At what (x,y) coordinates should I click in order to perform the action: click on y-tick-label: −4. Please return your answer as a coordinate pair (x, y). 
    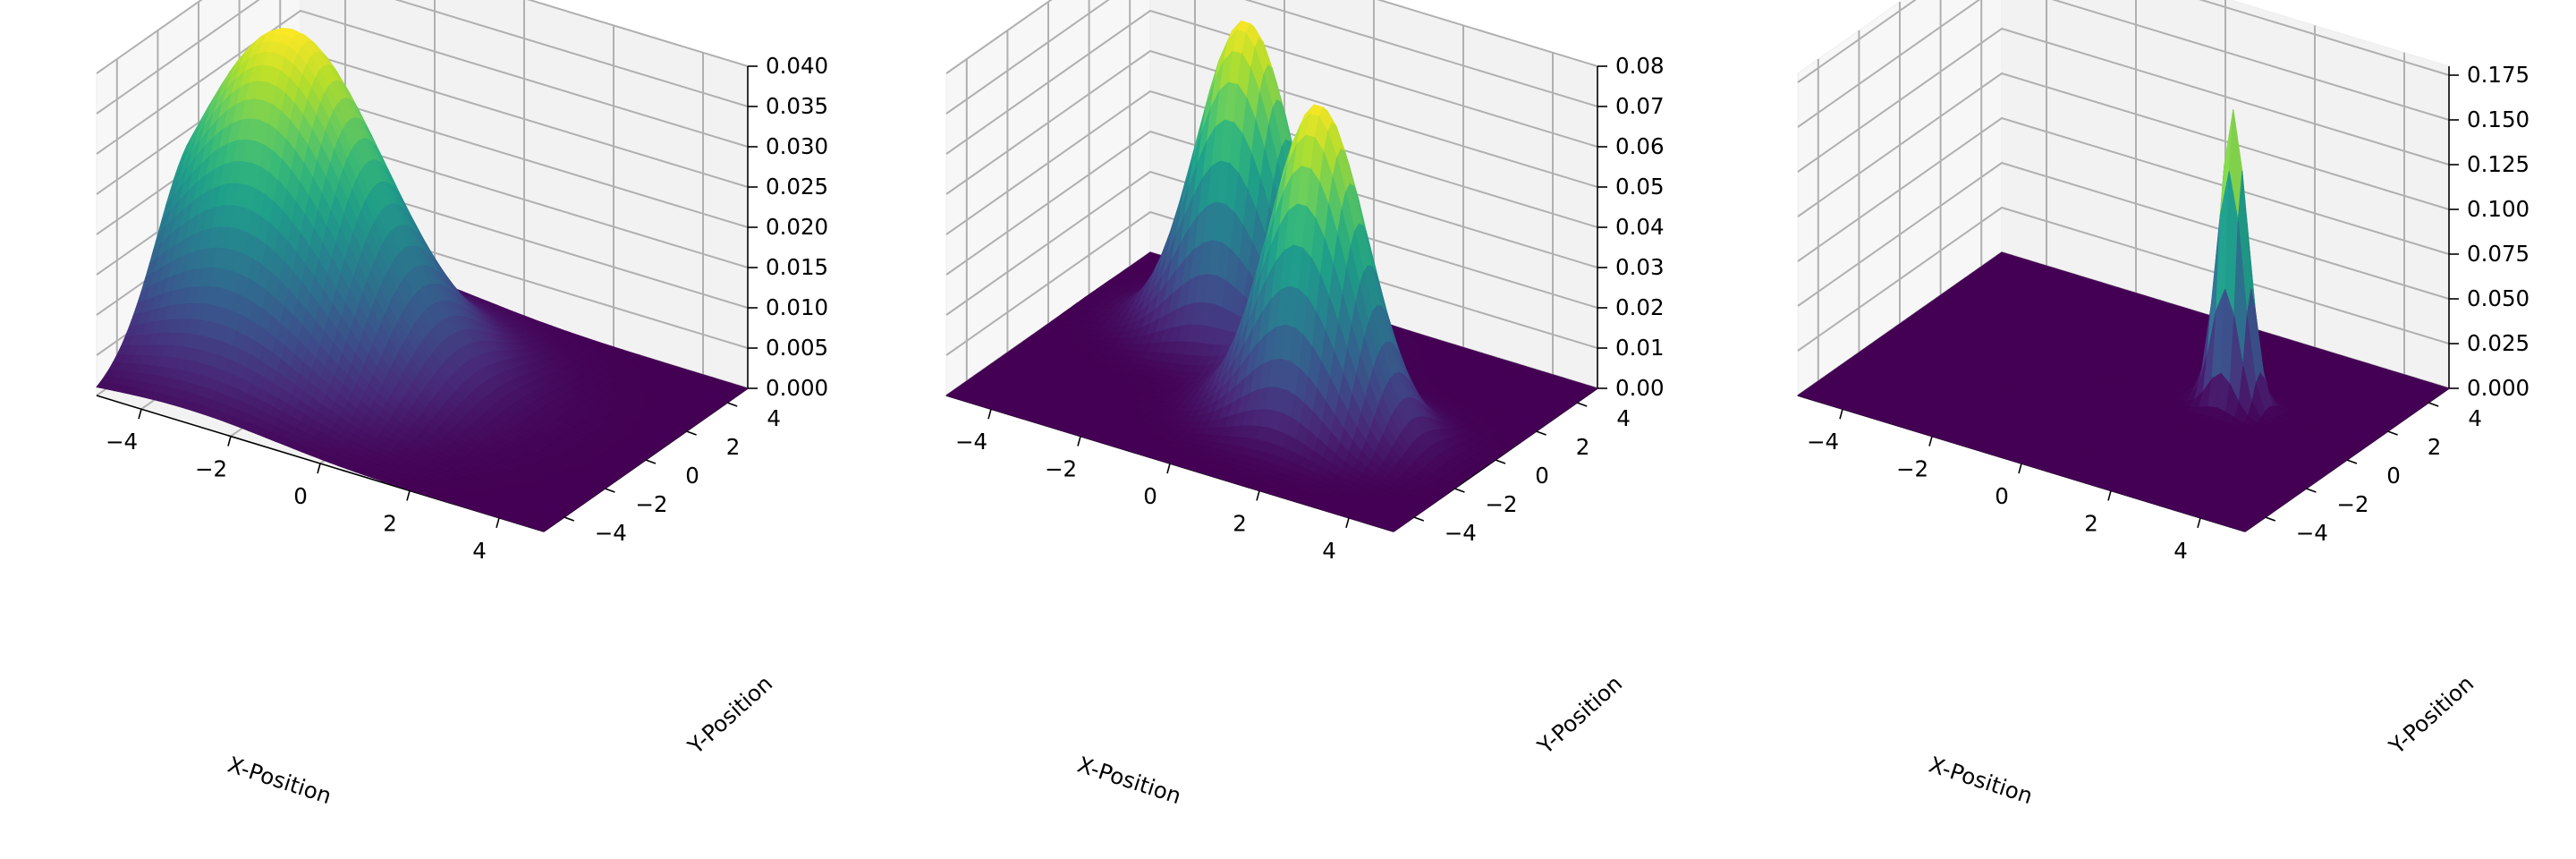
    Looking at the image, I should click on (611, 533).